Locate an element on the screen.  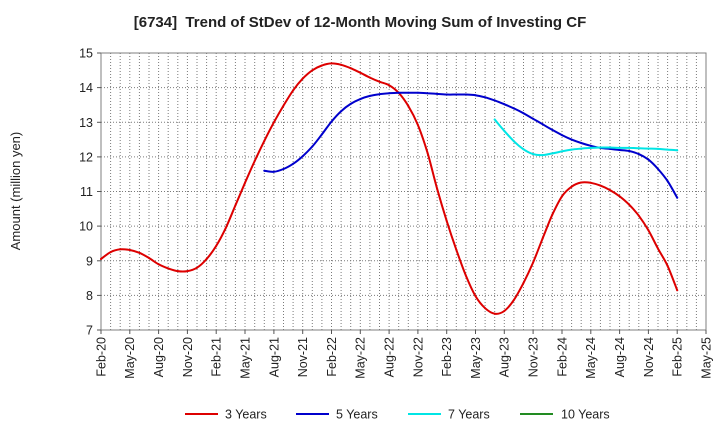
series-7-years is located at coordinates (586, 137).